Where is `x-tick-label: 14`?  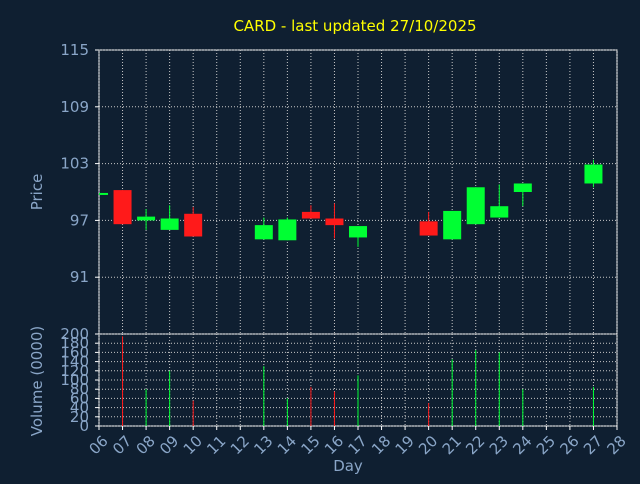
x-tick-label: 14 is located at coordinates (287, 445).